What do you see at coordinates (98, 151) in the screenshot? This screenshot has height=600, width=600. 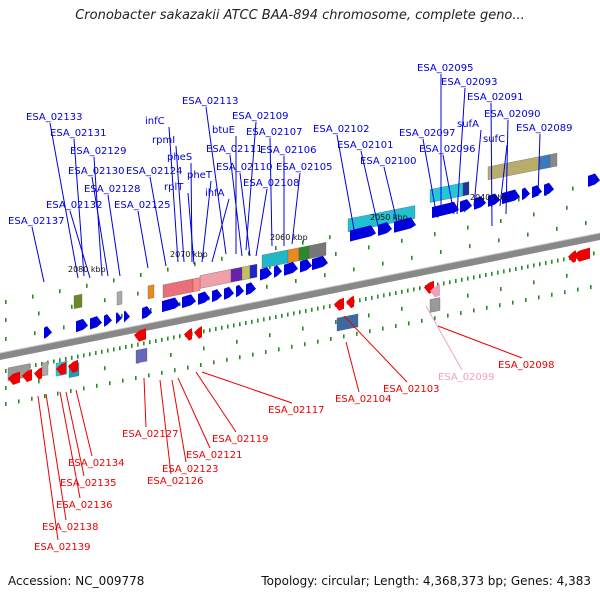 I see `gene-label: ESA_02129` at bounding box center [98, 151].